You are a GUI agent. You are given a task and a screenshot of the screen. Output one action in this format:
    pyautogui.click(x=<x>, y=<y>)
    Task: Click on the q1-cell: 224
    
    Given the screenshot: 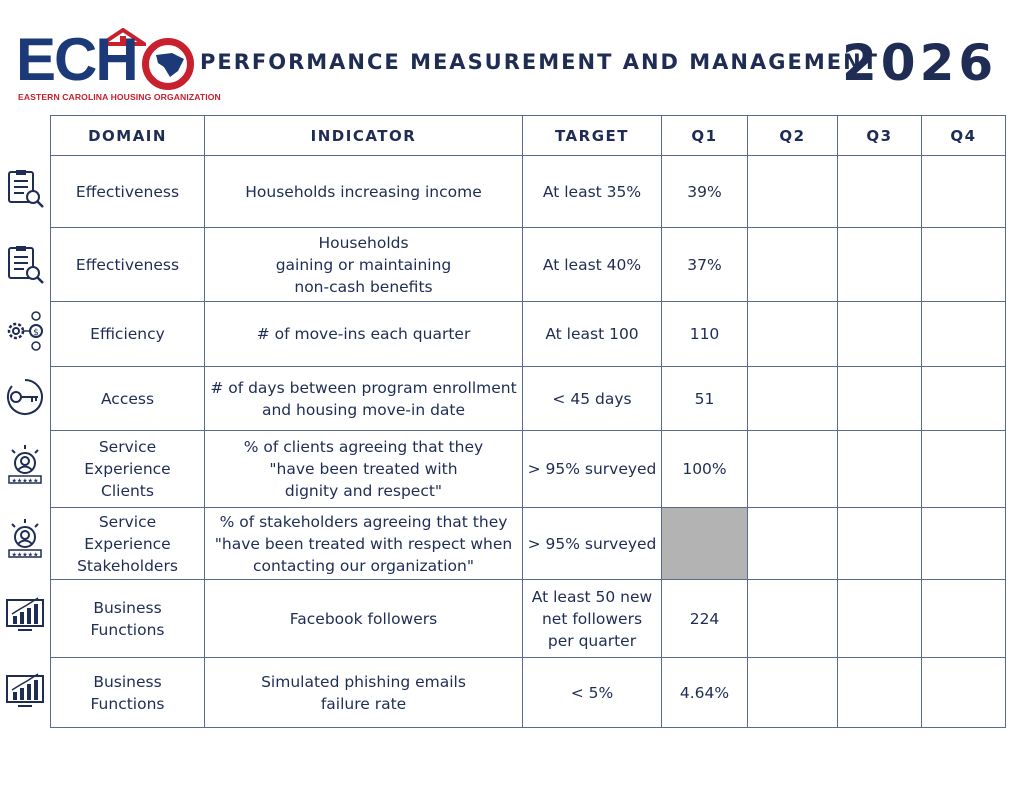 What is the action you would take?
    pyautogui.click(x=704, y=618)
    